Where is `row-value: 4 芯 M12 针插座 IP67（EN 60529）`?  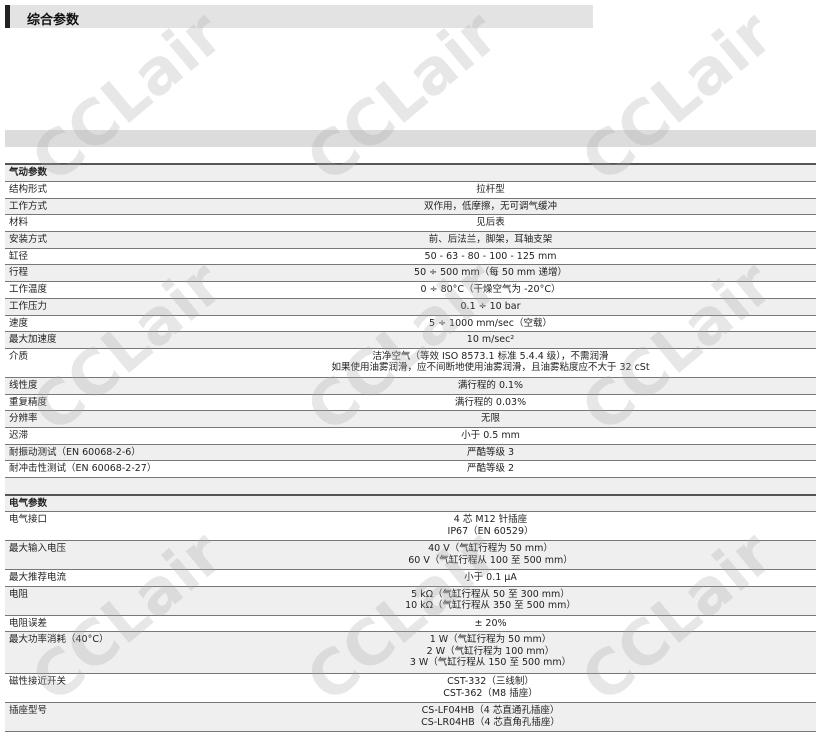 row-value: 4 芯 M12 针插座 IP67（EN 60529） is located at coordinates (490, 525).